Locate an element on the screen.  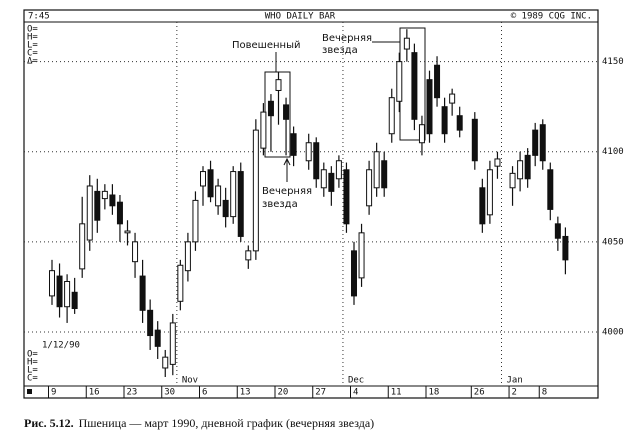
y-tick-label: 4150 is located at coordinates (613, 62).